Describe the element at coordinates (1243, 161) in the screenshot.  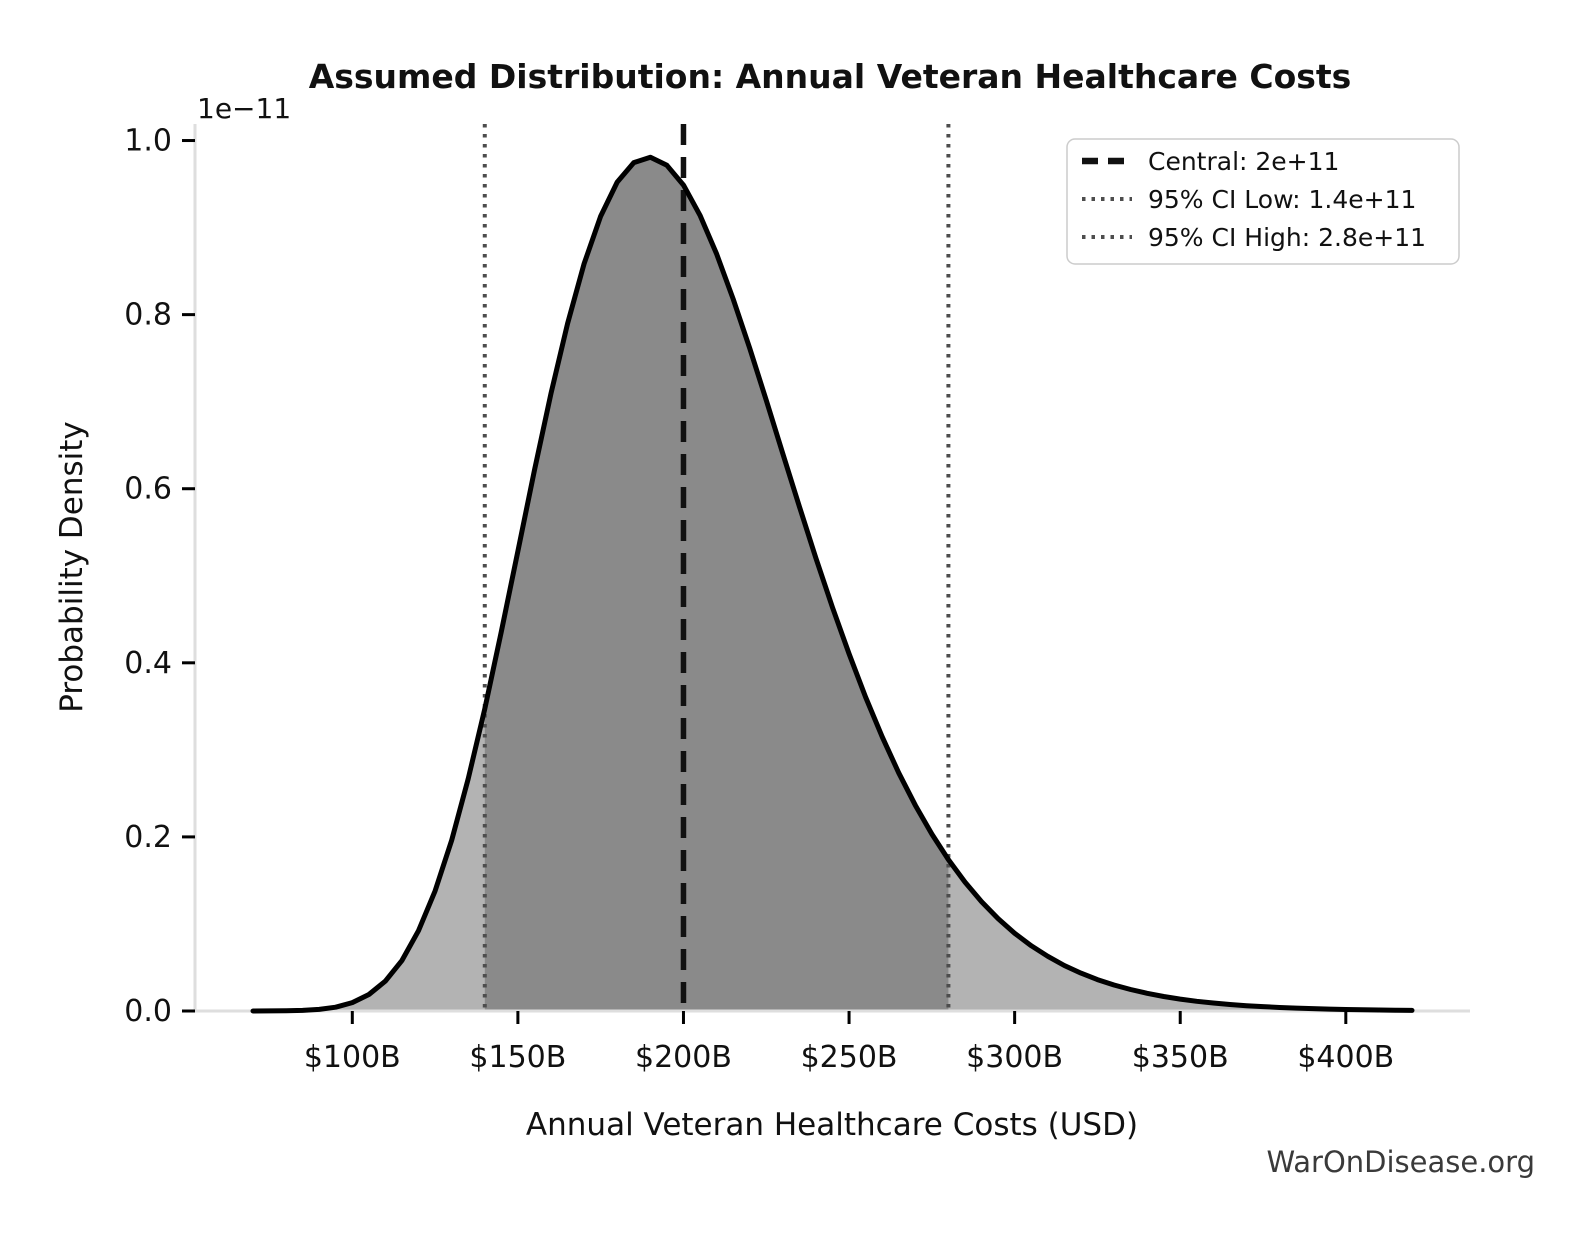
I see `legend-item-central: Central: 2e+11` at that location.